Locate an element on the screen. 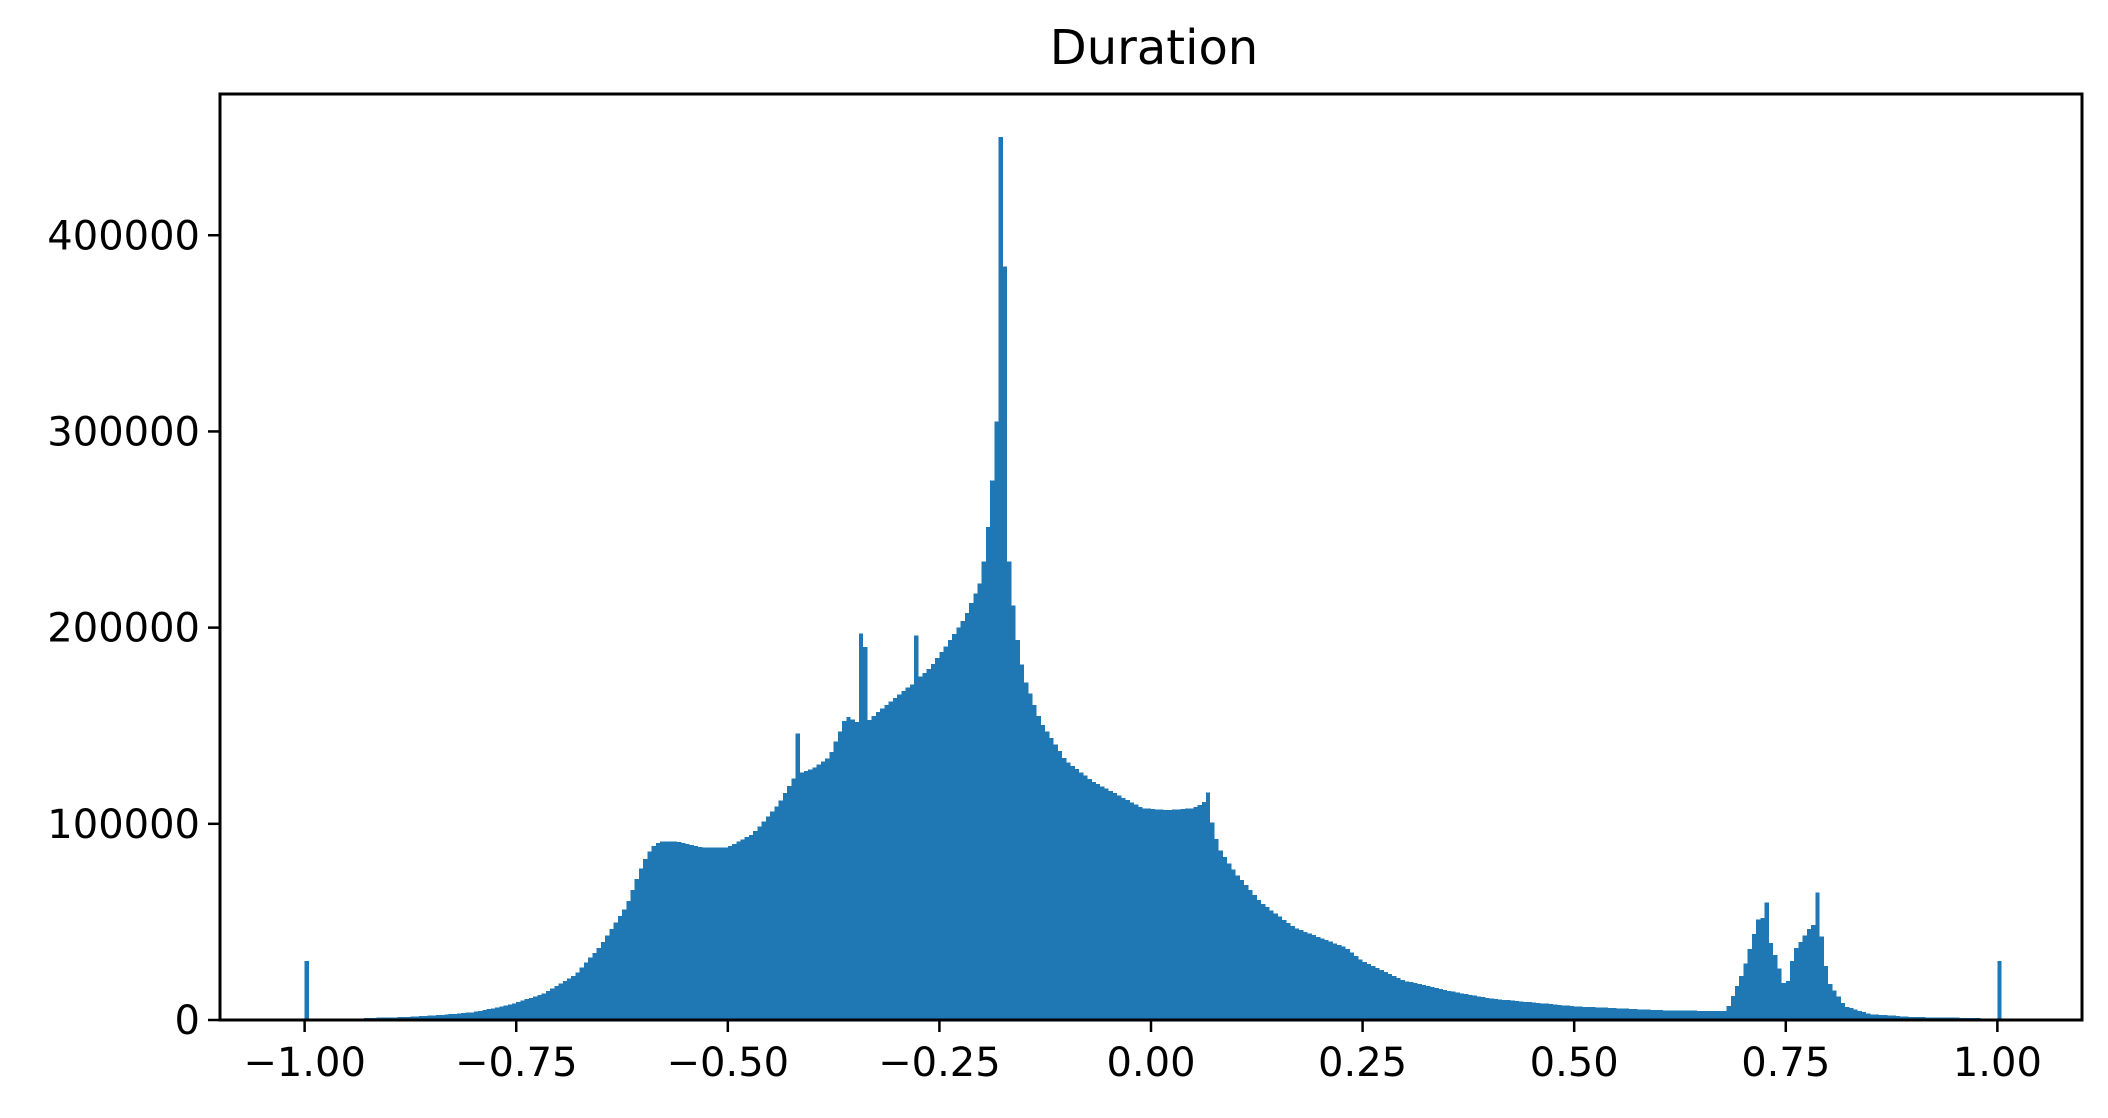  x-tick-label: 0.75 is located at coordinates (1785, 1063).